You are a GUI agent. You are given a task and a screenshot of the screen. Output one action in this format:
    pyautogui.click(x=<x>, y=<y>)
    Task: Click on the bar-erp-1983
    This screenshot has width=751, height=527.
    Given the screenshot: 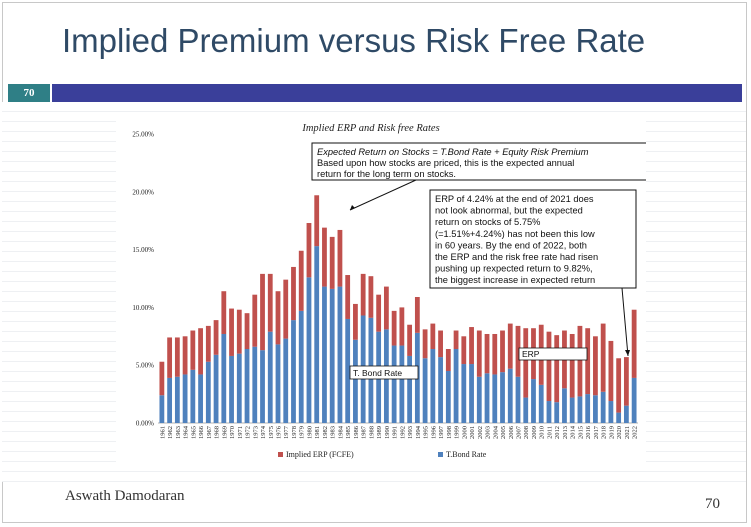 What is the action you would take?
    pyautogui.click(x=332, y=262)
    